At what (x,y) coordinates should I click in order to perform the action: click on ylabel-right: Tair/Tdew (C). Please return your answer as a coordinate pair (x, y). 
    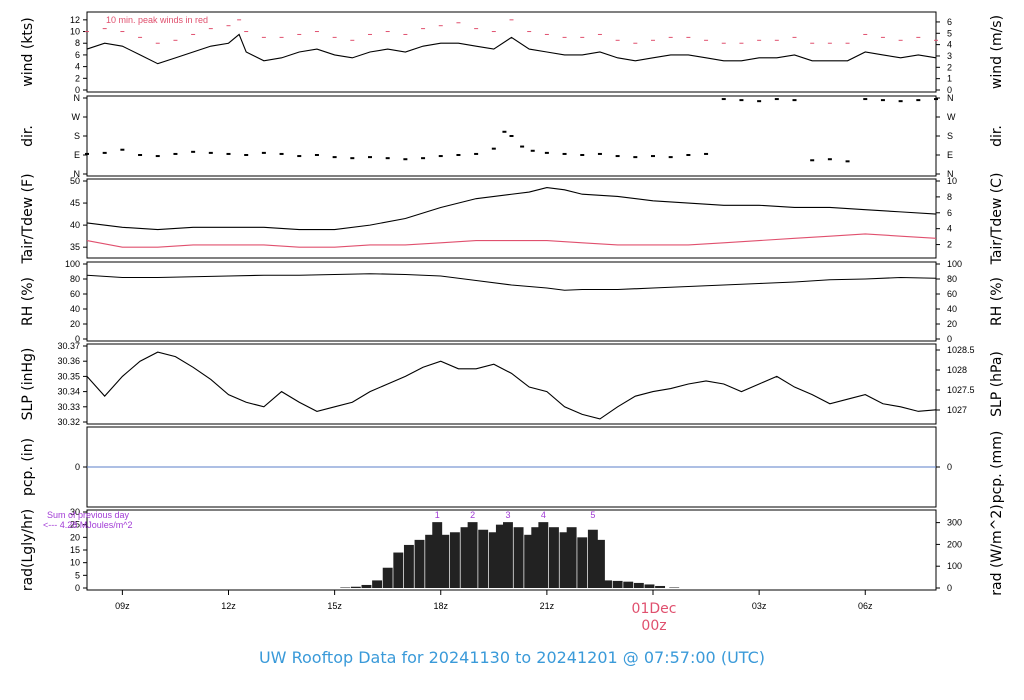
    Looking at the image, I should click on (997, 219).